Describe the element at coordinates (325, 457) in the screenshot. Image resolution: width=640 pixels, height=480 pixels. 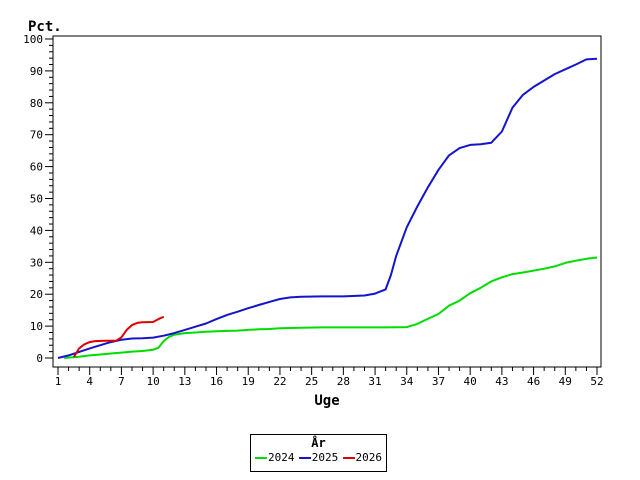
I see `series-label-2025: 2025` at that location.